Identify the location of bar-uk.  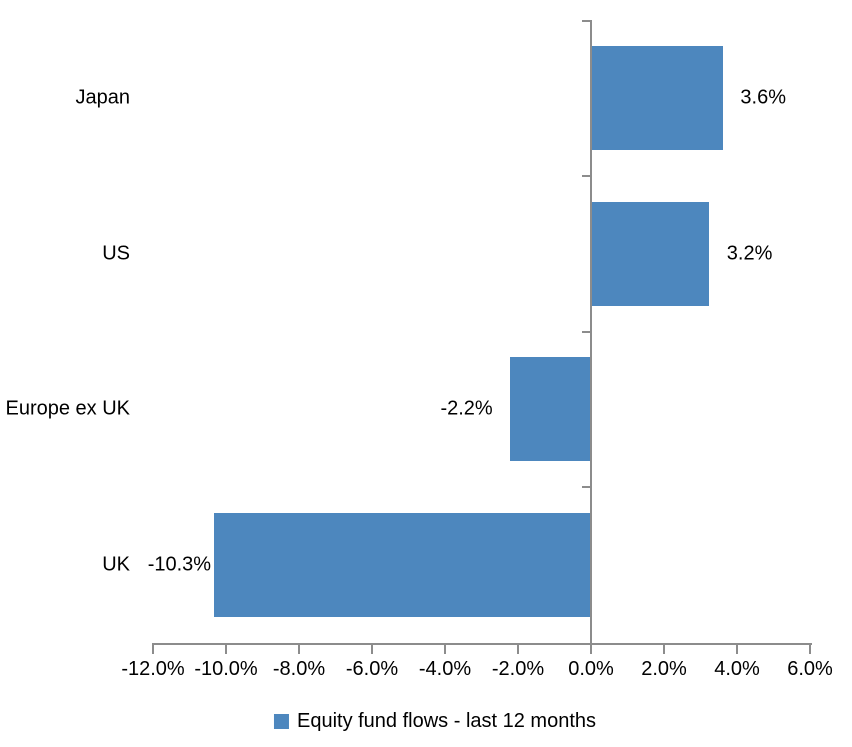
(402, 565).